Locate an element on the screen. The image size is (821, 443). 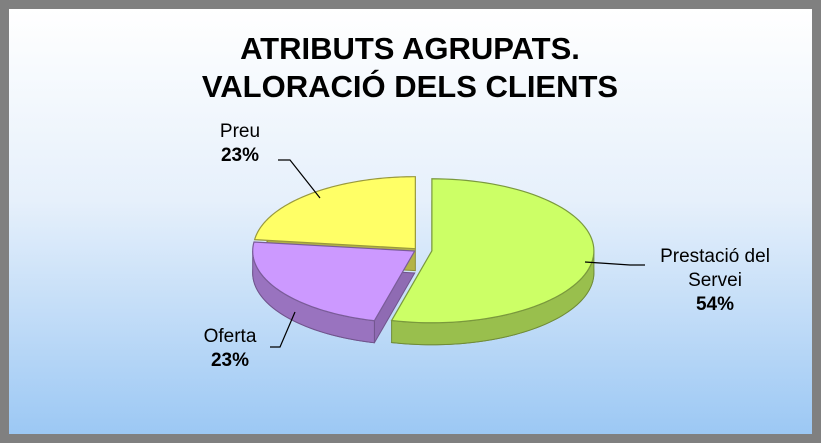
slice-label: Preu 23% is located at coordinates (240, 144).